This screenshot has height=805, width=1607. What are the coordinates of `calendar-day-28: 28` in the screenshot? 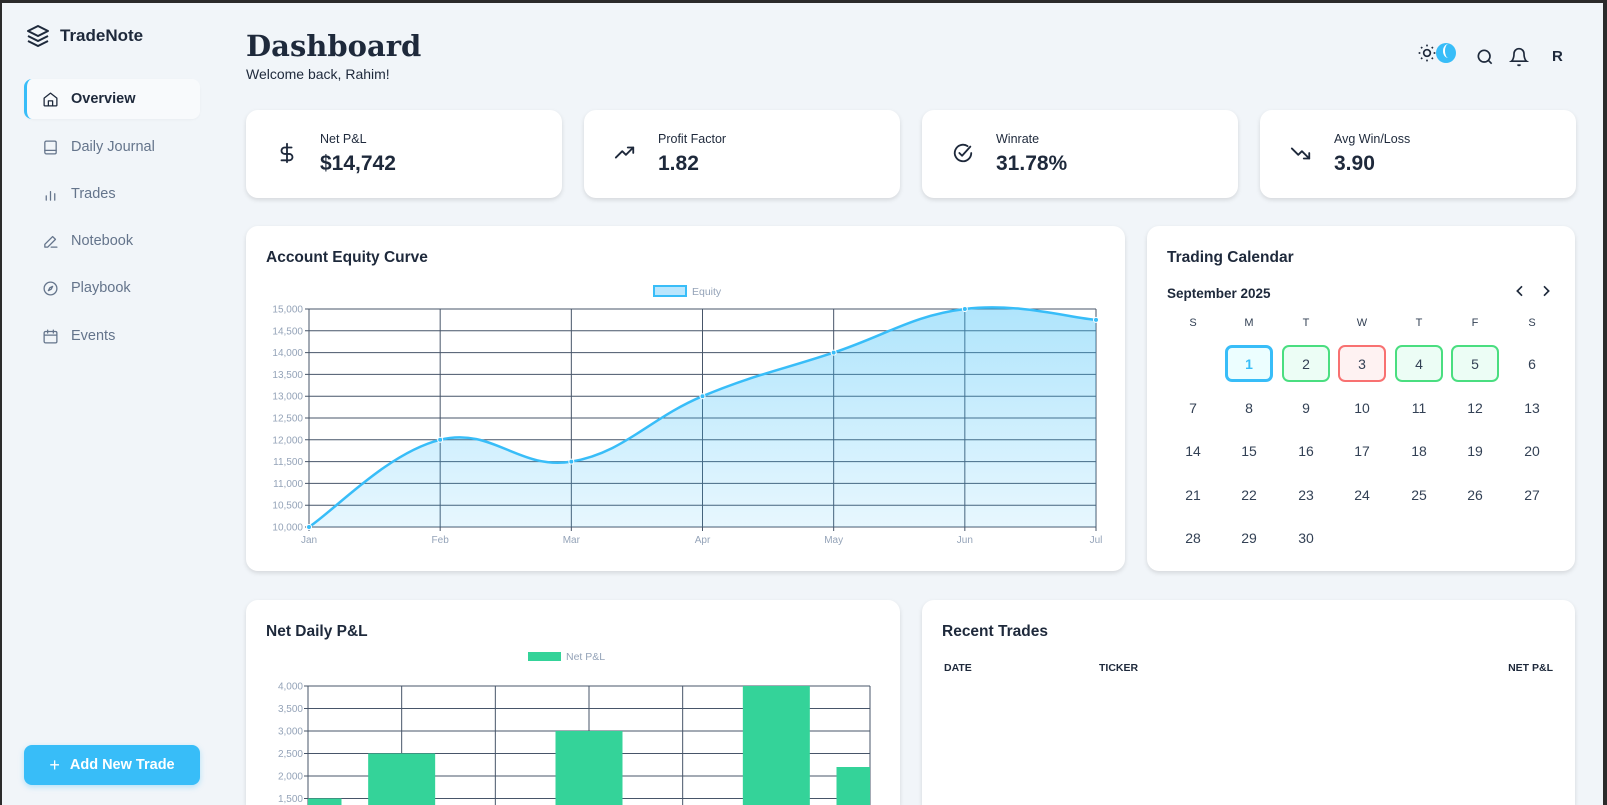 It's located at (1193, 537).